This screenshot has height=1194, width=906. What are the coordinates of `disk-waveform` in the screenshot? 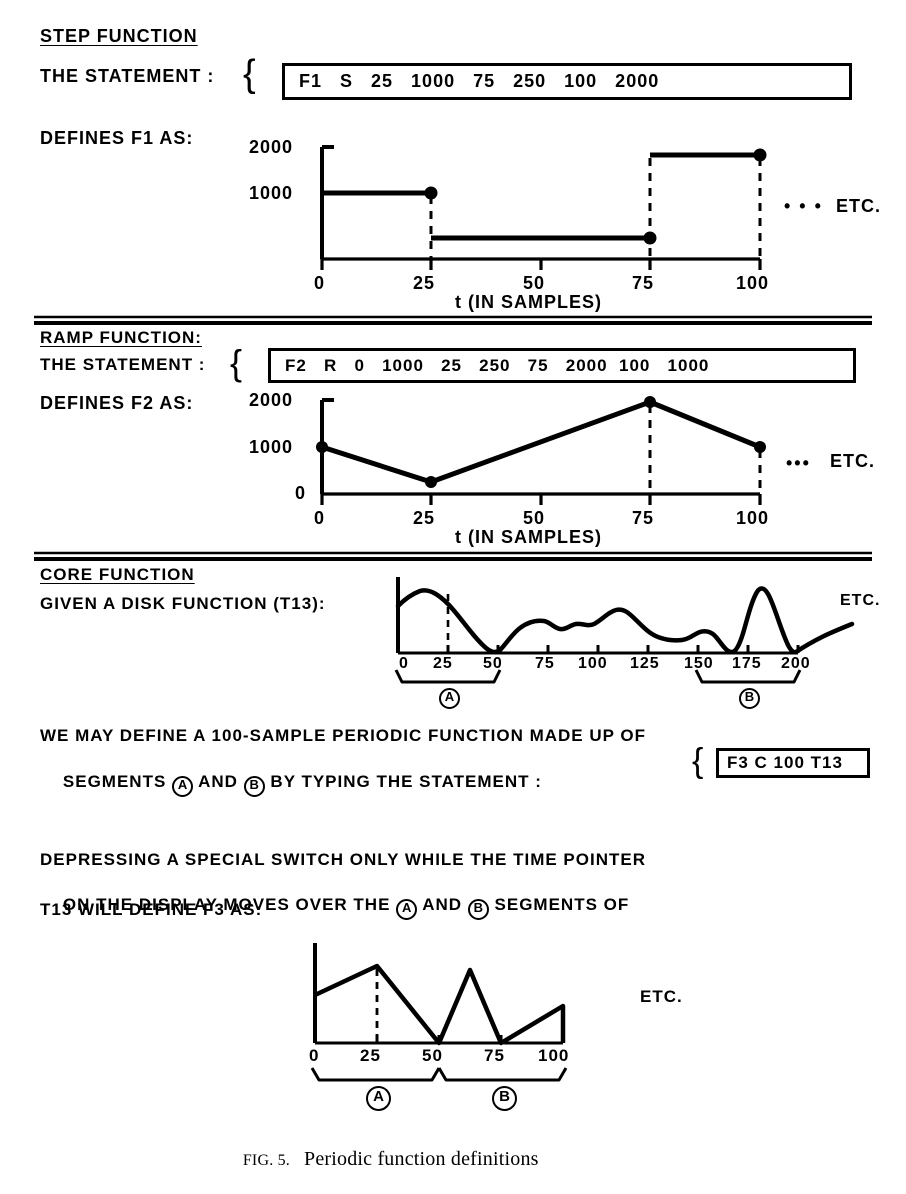 It's located at (625, 620).